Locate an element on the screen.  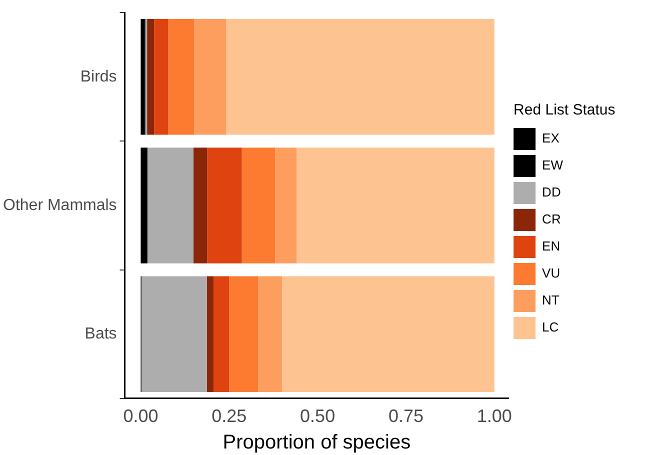
y-tick-label: Other Mammals is located at coordinates (60, 205).